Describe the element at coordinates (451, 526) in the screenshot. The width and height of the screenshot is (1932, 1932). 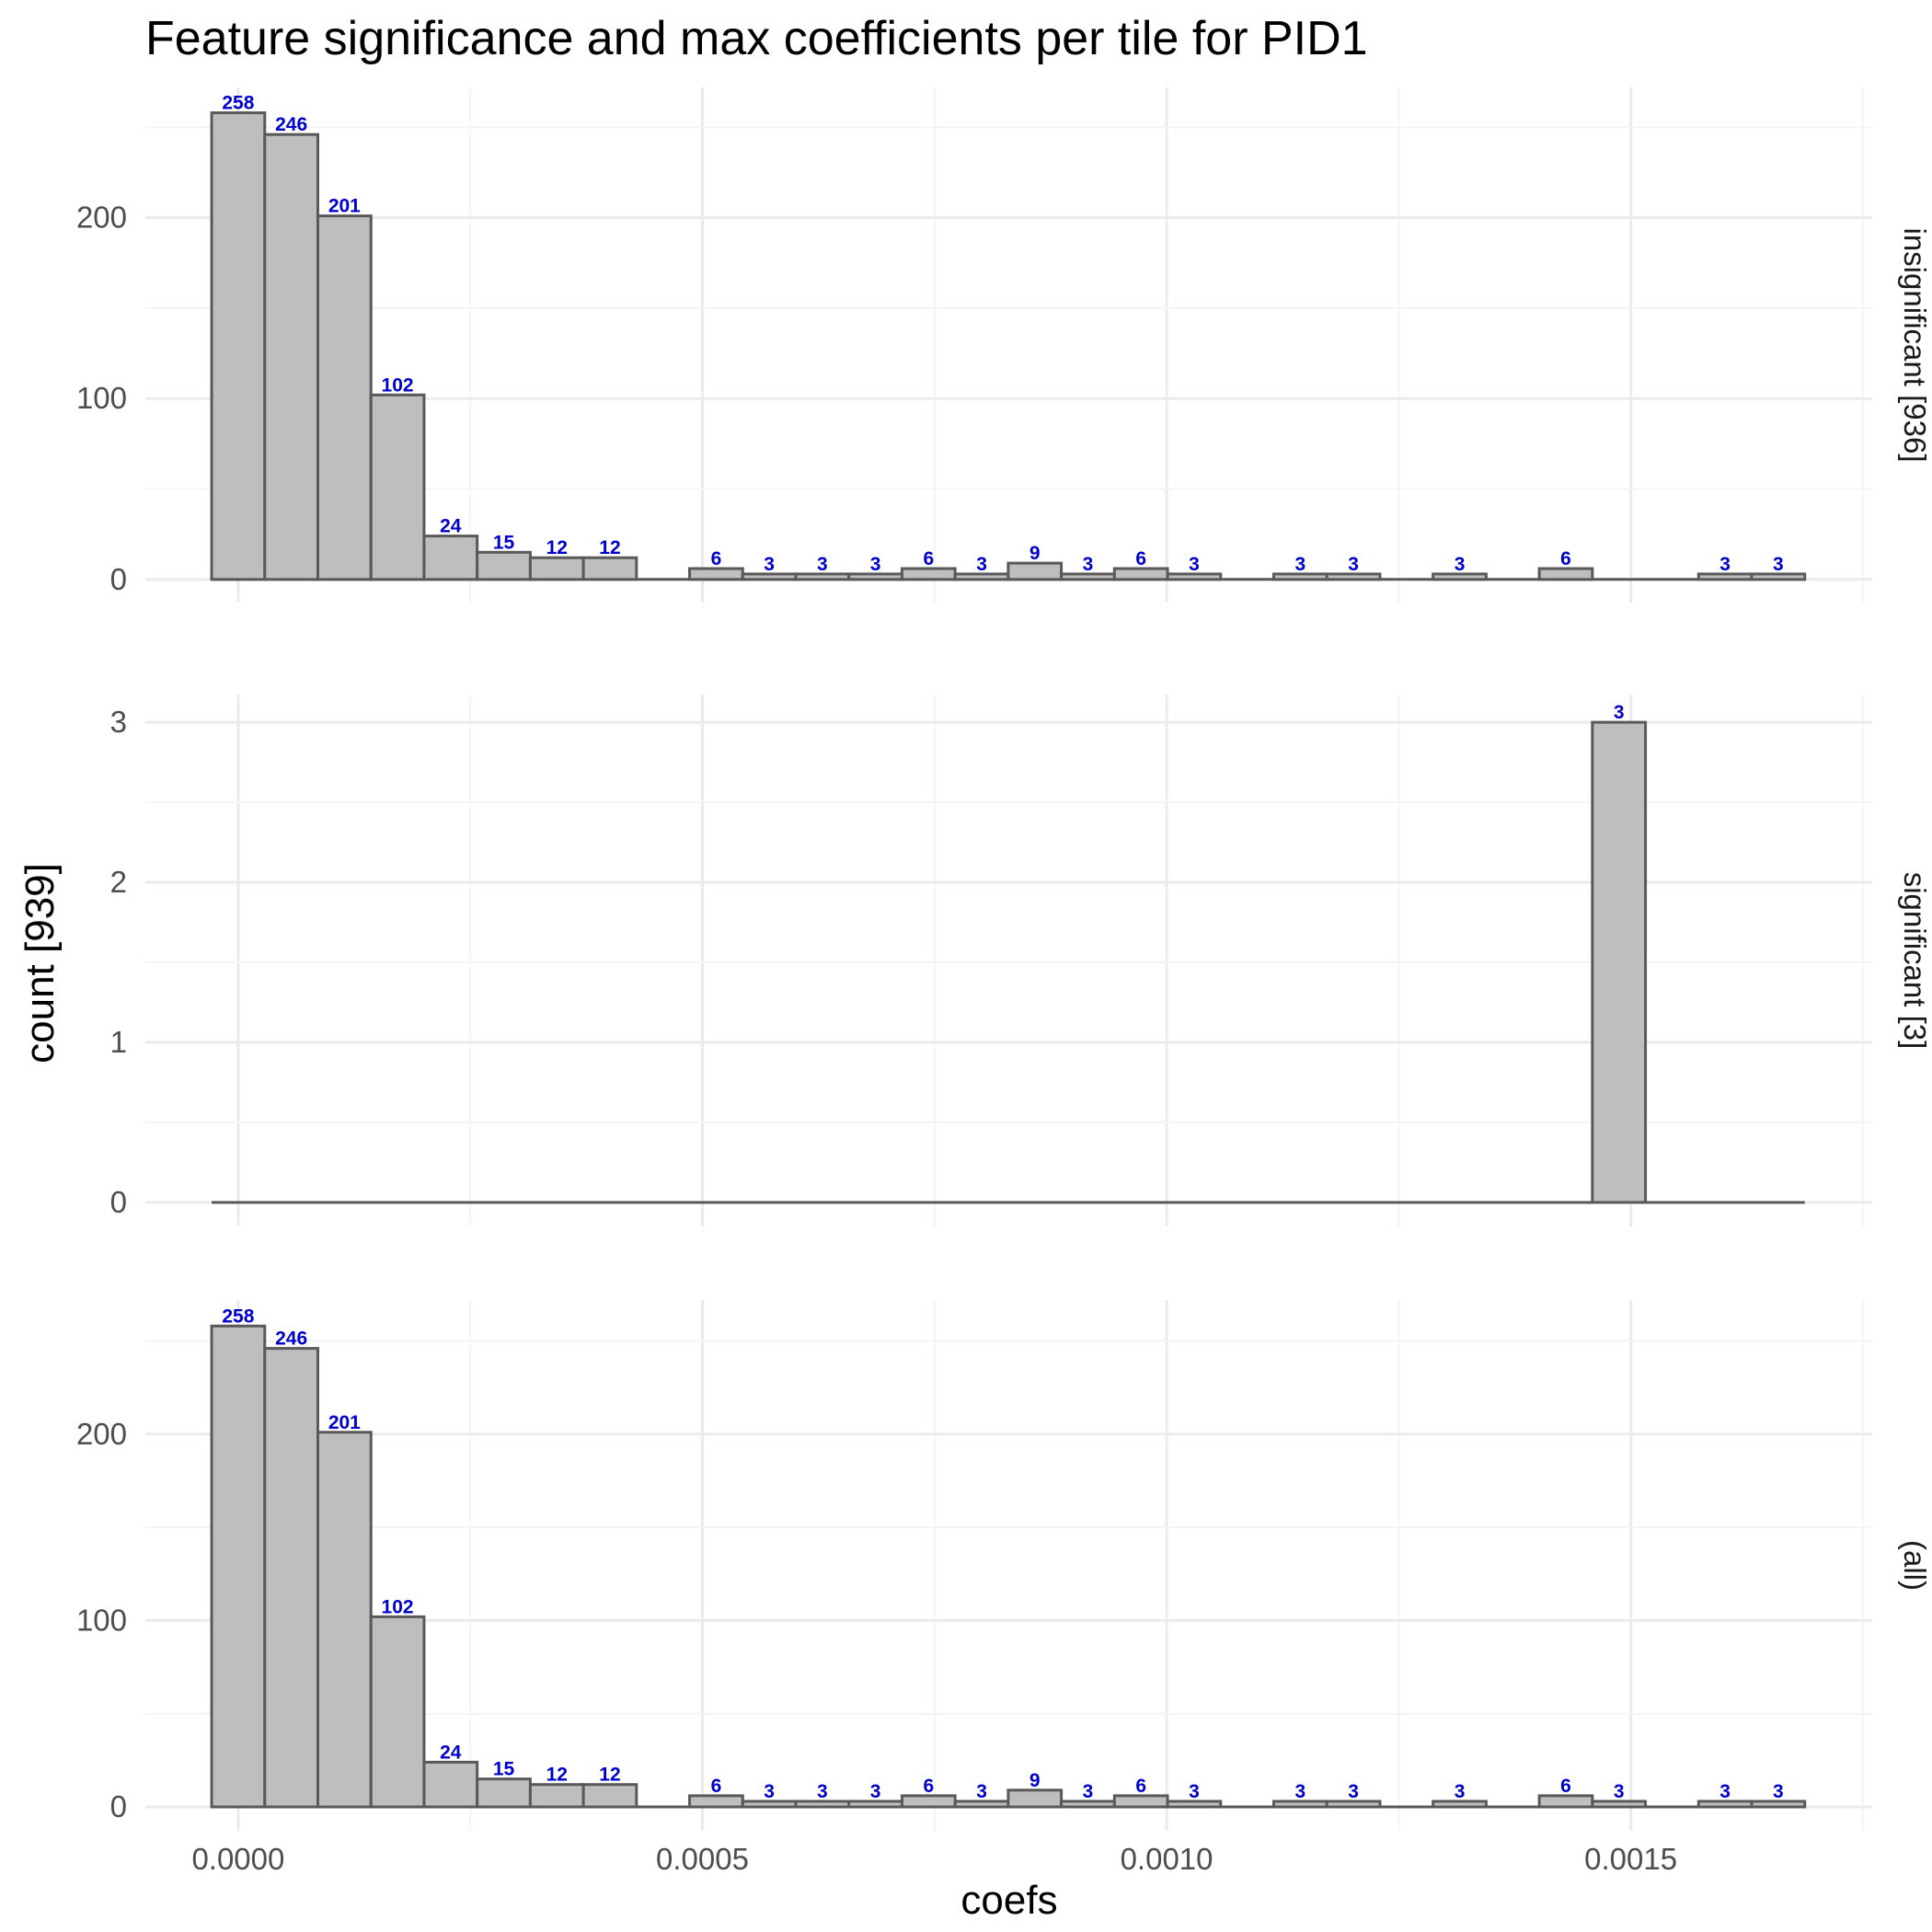
I see `bar-count-label: 24` at that location.